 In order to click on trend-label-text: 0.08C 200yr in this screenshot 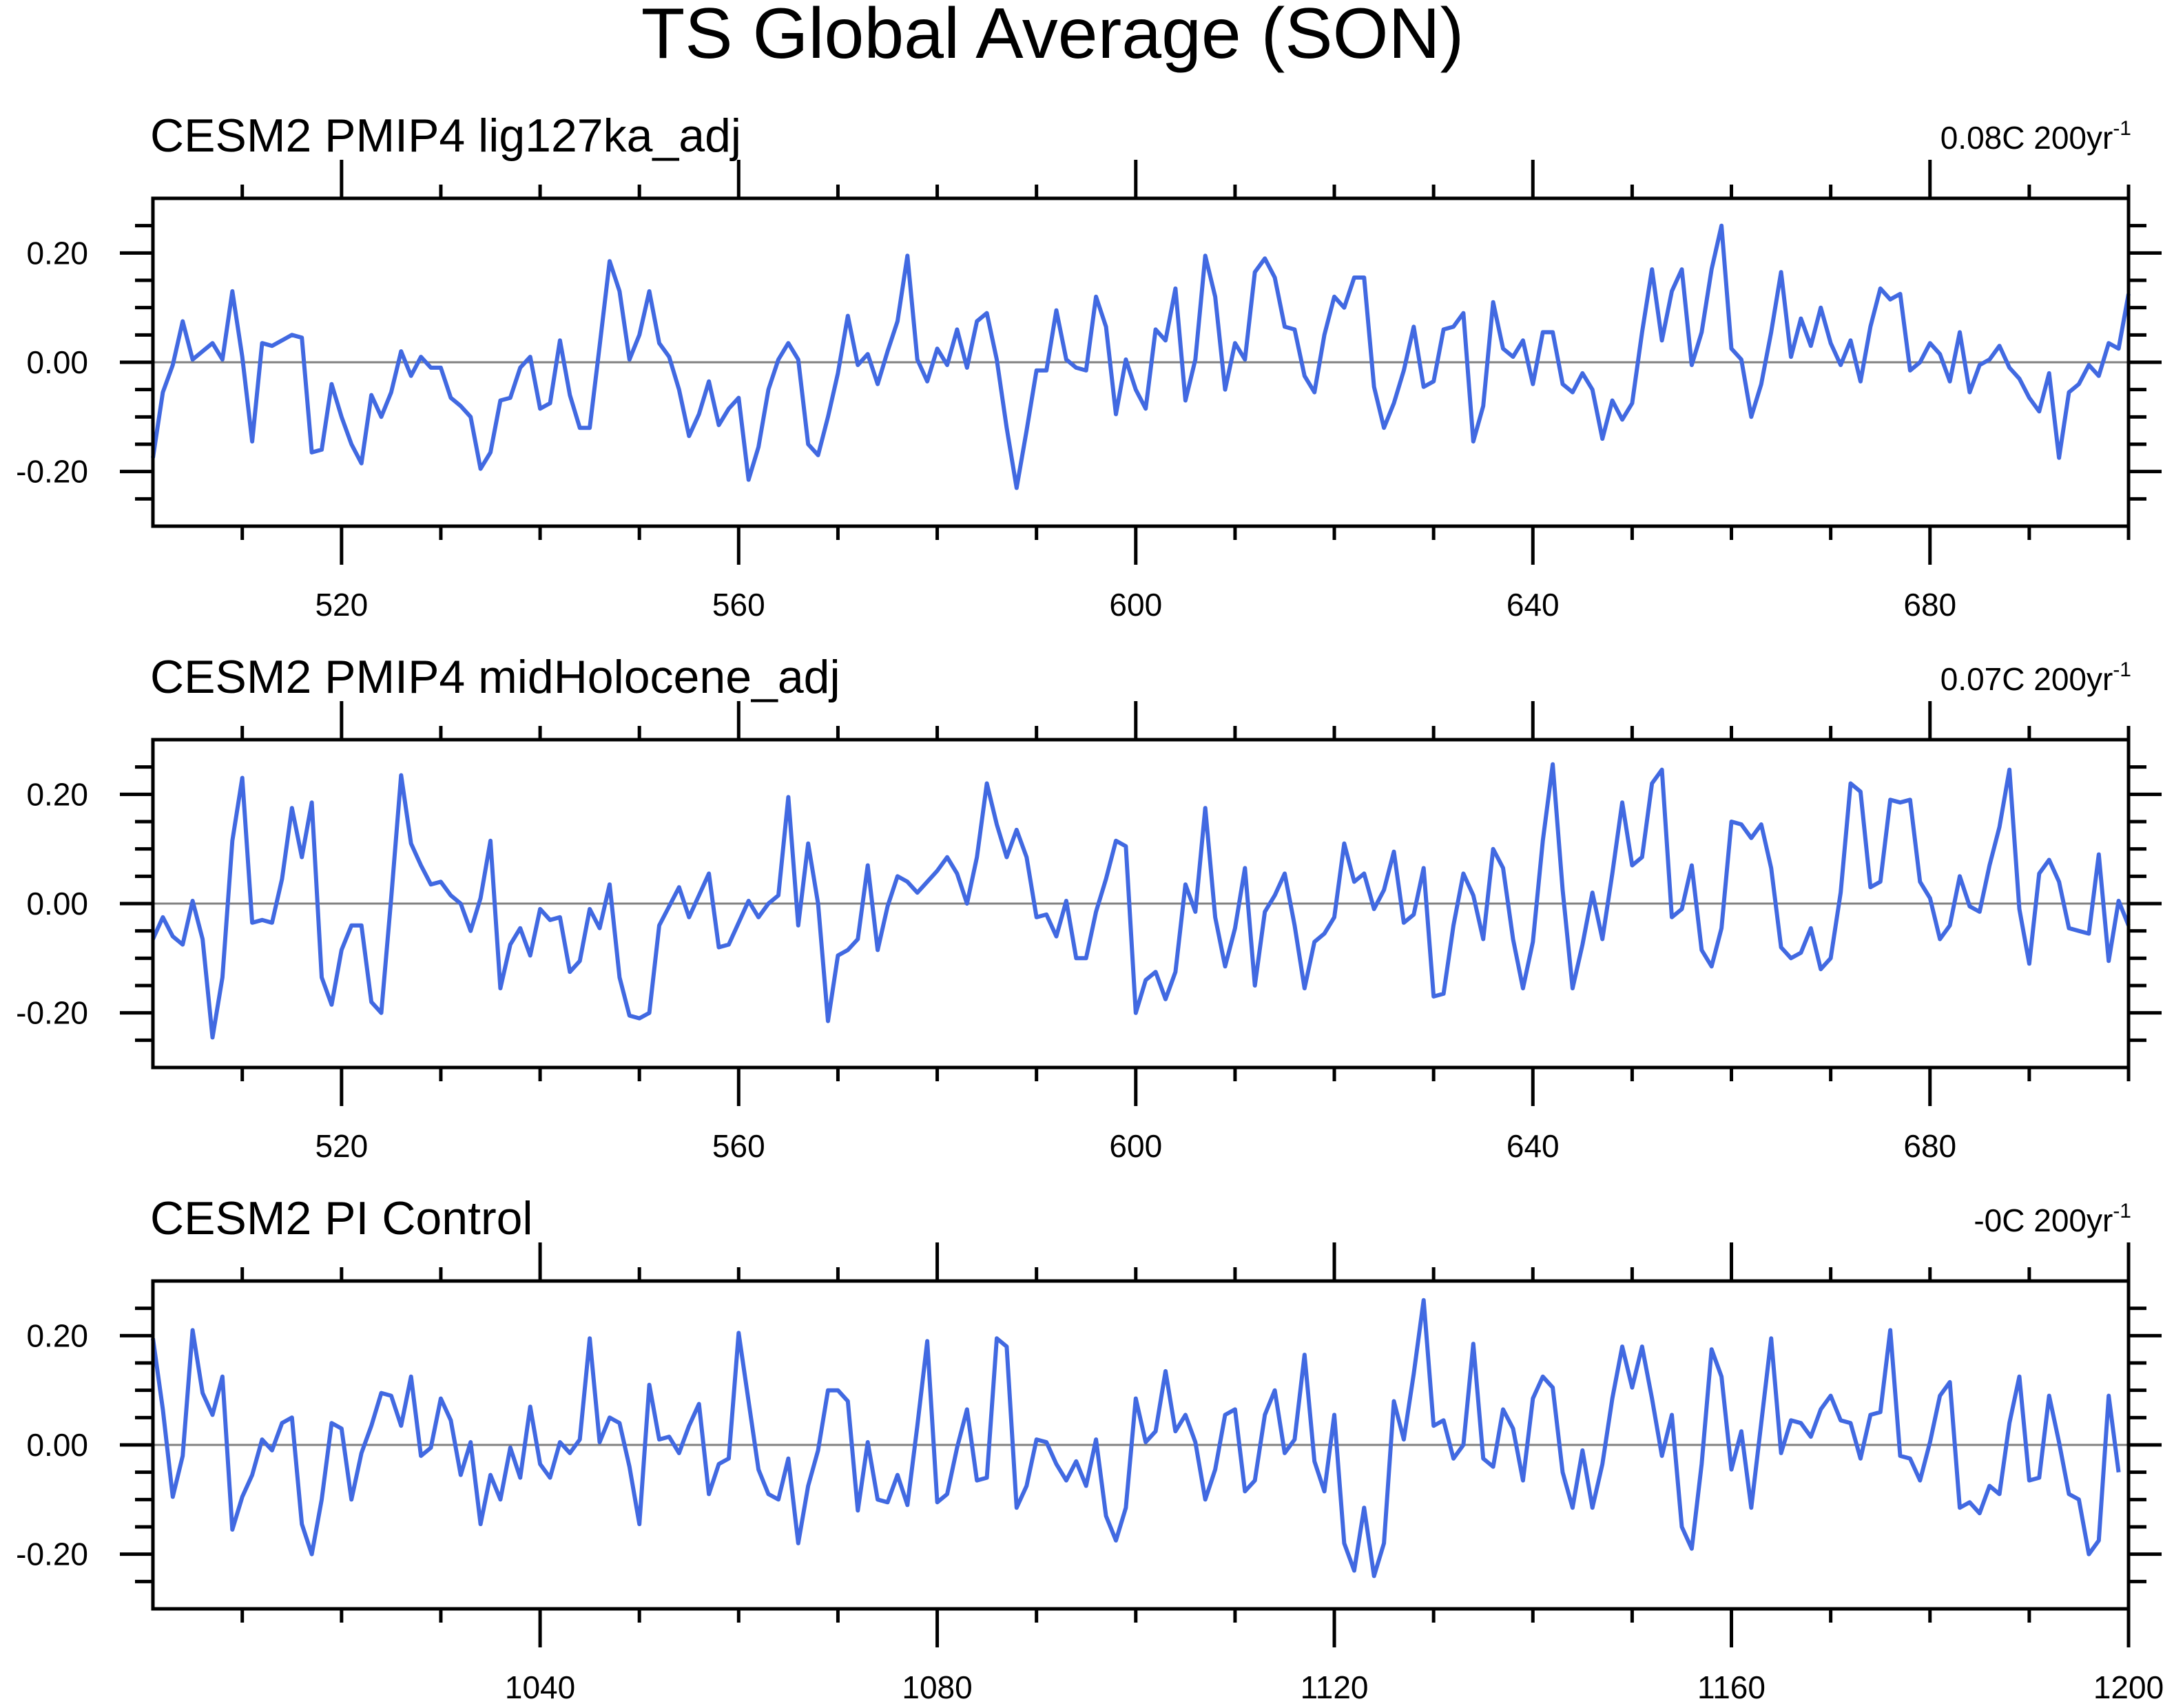, I will do `click(2027, 138)`.